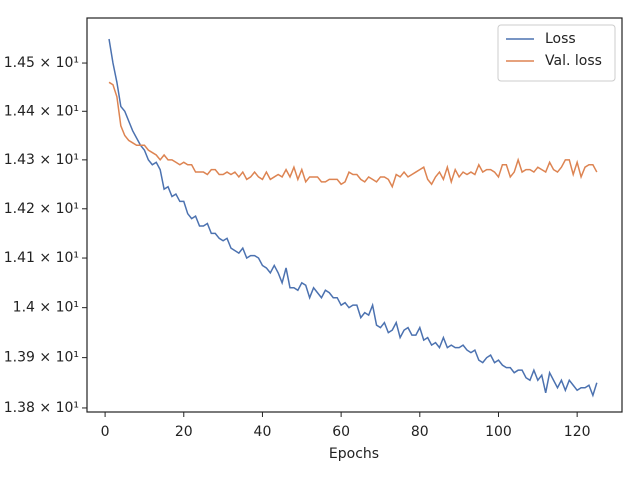 The height and width of the screenshot is (480, 640). I want to click on legend: Loss Val. loss, so click(556, 53).